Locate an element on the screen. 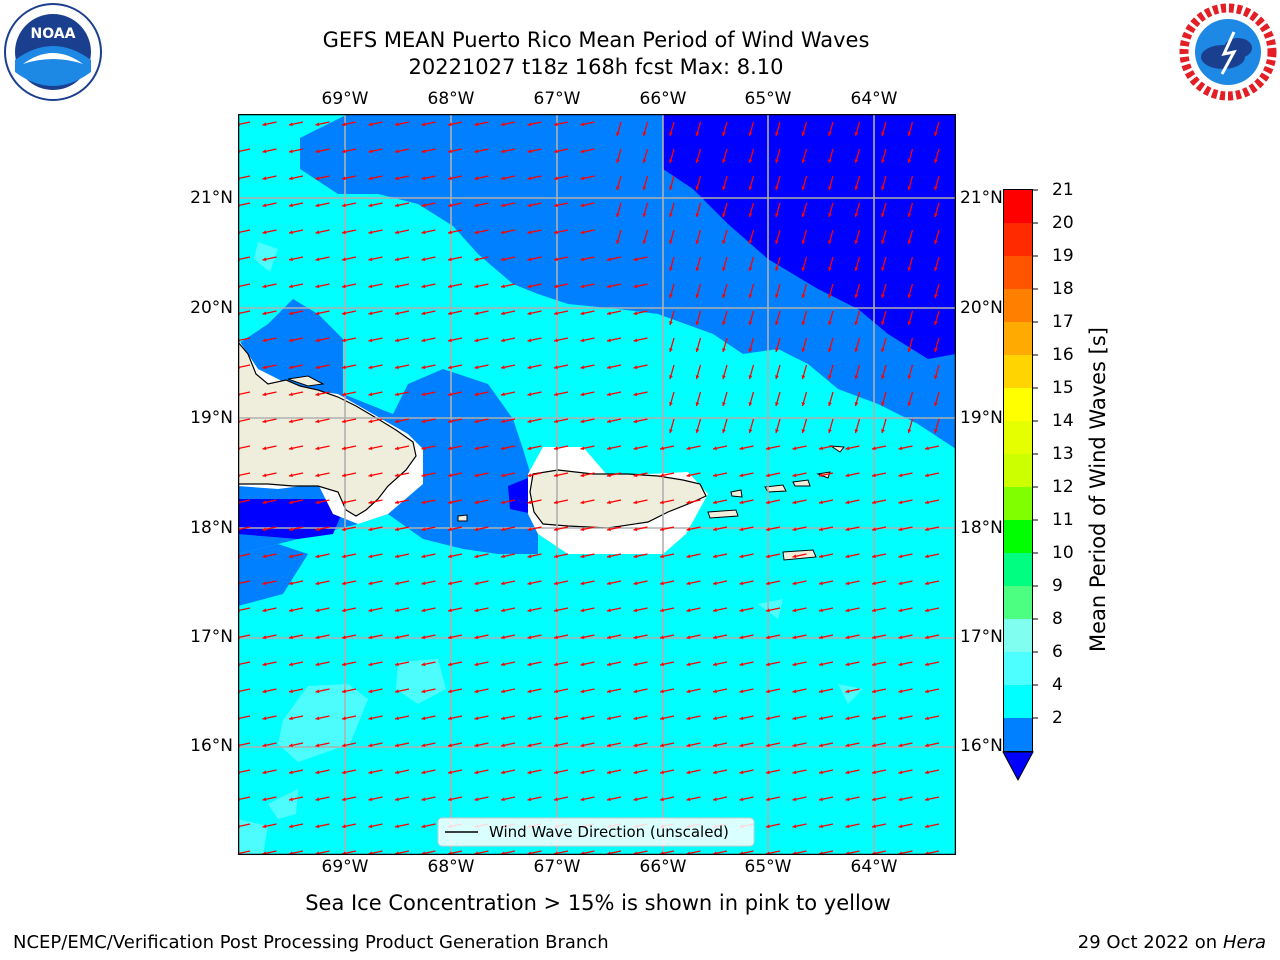  footer-host: Hera is located at coordinates (1244, 942).